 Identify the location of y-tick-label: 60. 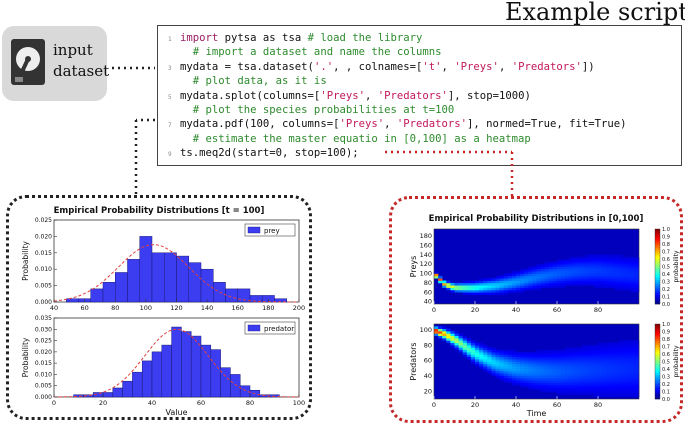
(428, 361).